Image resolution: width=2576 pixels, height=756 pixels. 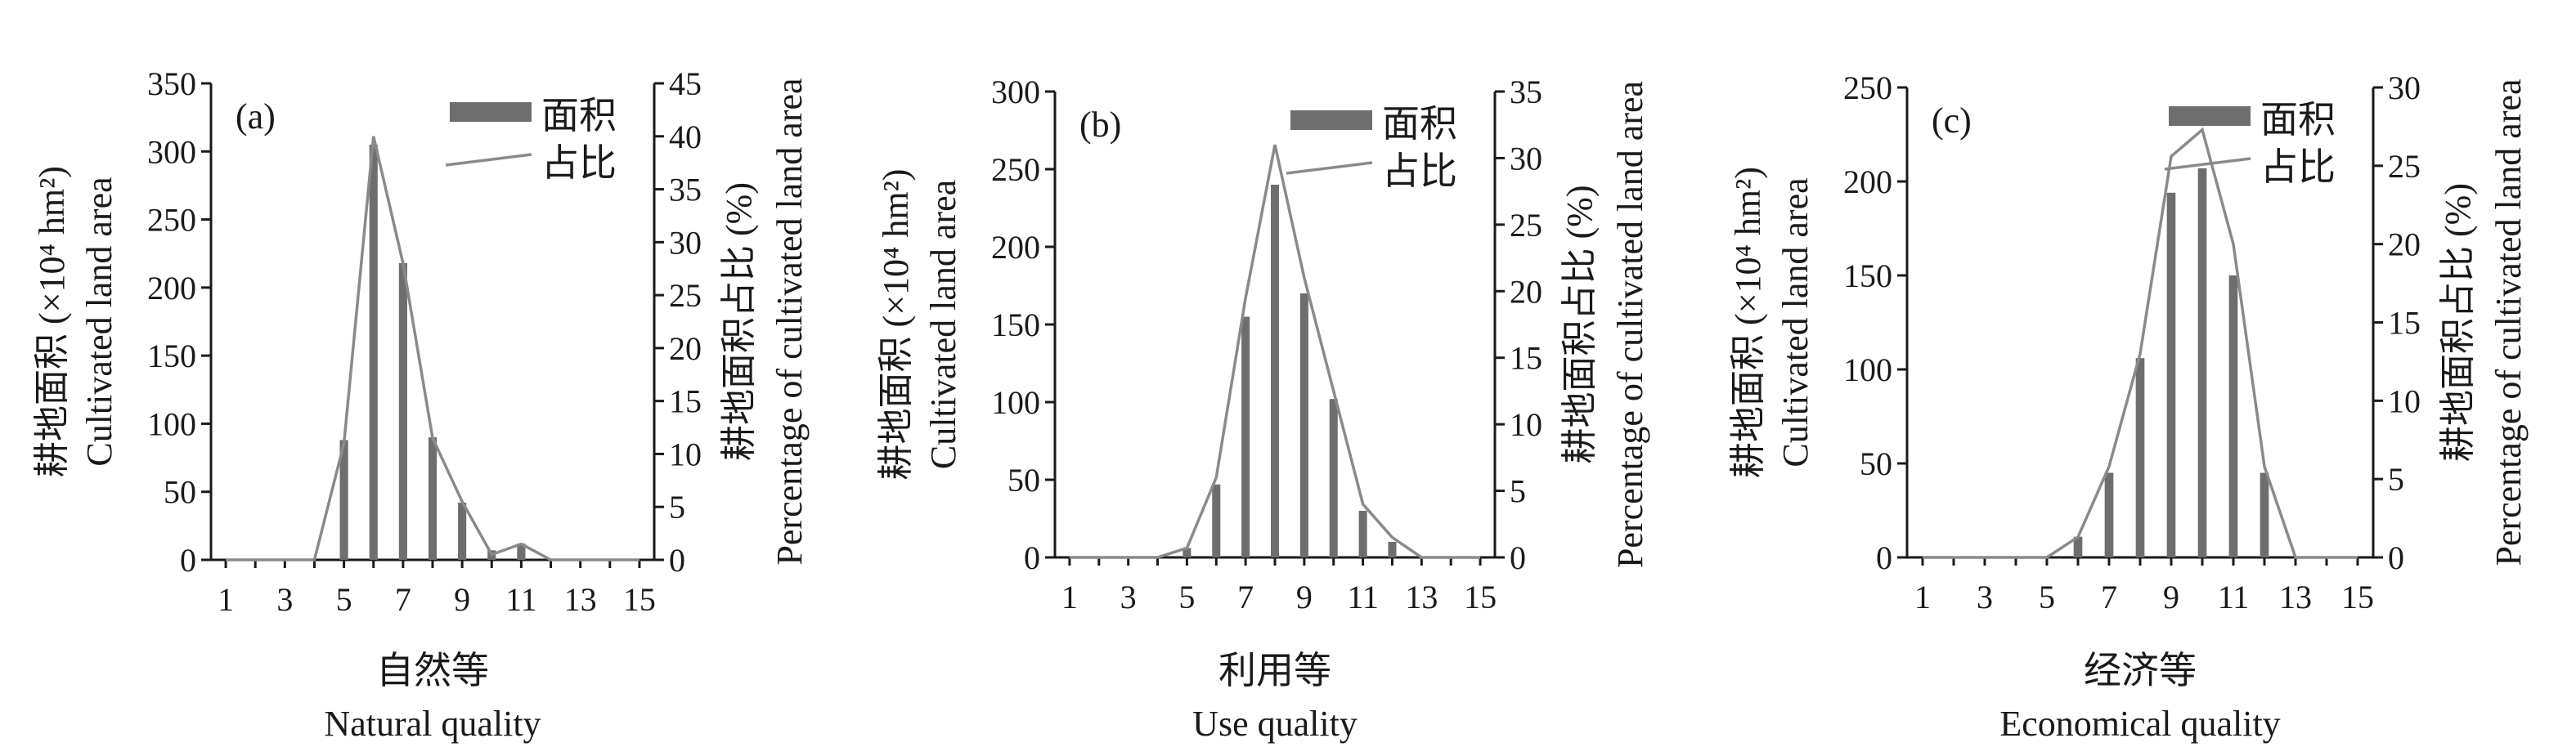 What do you see at coordinates (2141, 343) in the screenshot?
I see `series-line-percentage` at bounding box center [2141, 343].